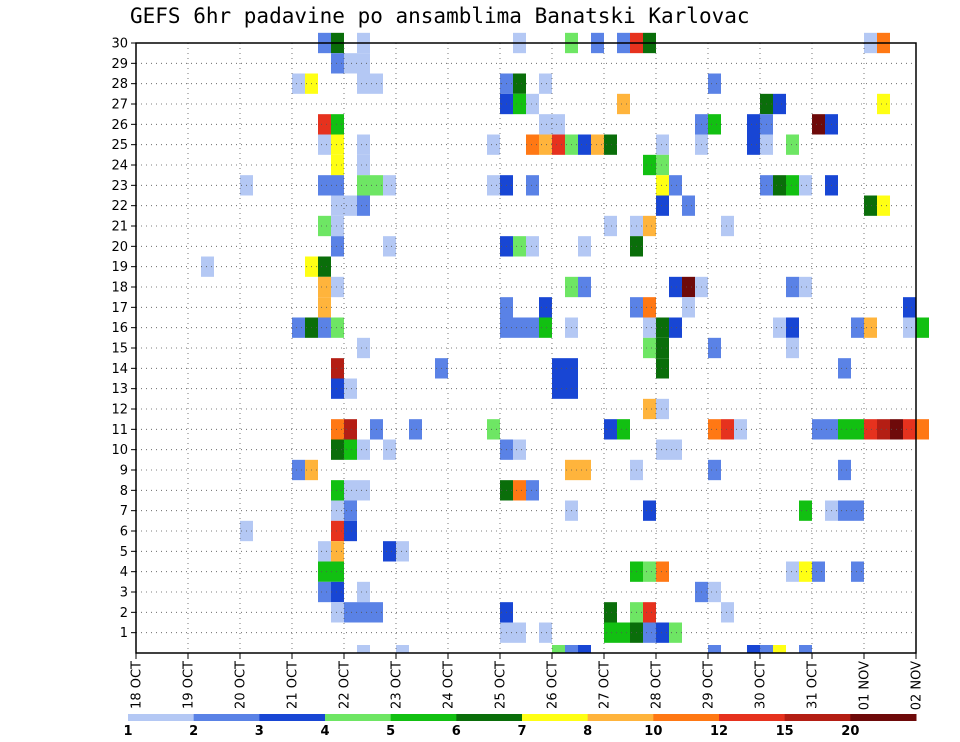 This screenshot has height=742, width=960. I want to click on y-tick-label: 8, so click(124, 491).